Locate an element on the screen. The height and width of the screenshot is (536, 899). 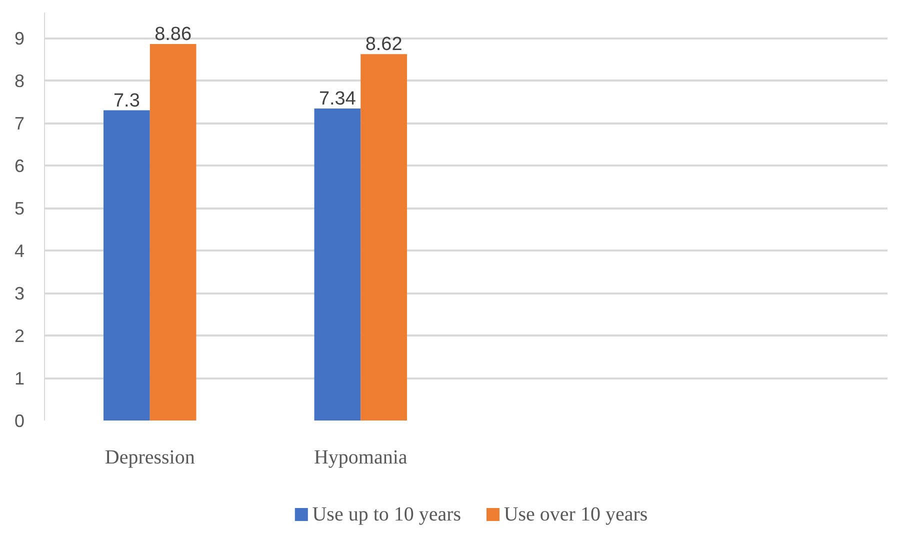
y-tick-label: 4 is located at coordinates (19, 251).